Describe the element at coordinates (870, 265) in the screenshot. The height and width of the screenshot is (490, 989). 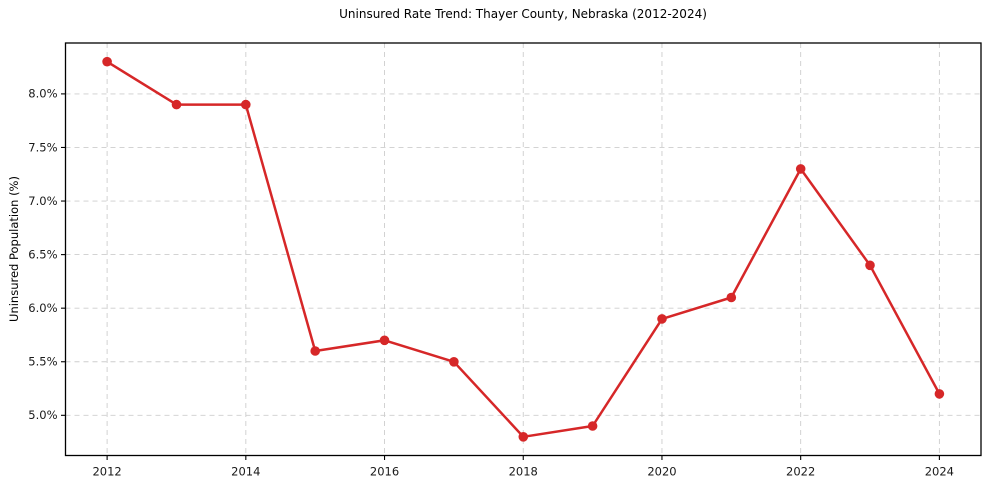
I see `data-point-2023` at that location.